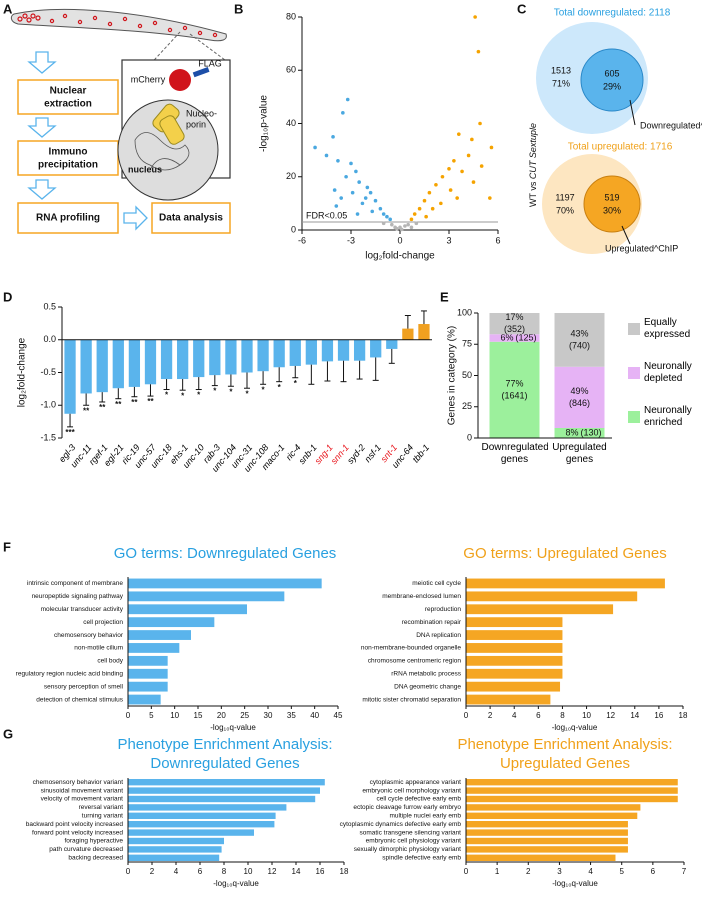 The height and width of the screenshot is (900, 702). What do you see at coordinates (110, 661) in the screenshot?
I see `y-tick-label: cell body` at bounding box center [110, 661].